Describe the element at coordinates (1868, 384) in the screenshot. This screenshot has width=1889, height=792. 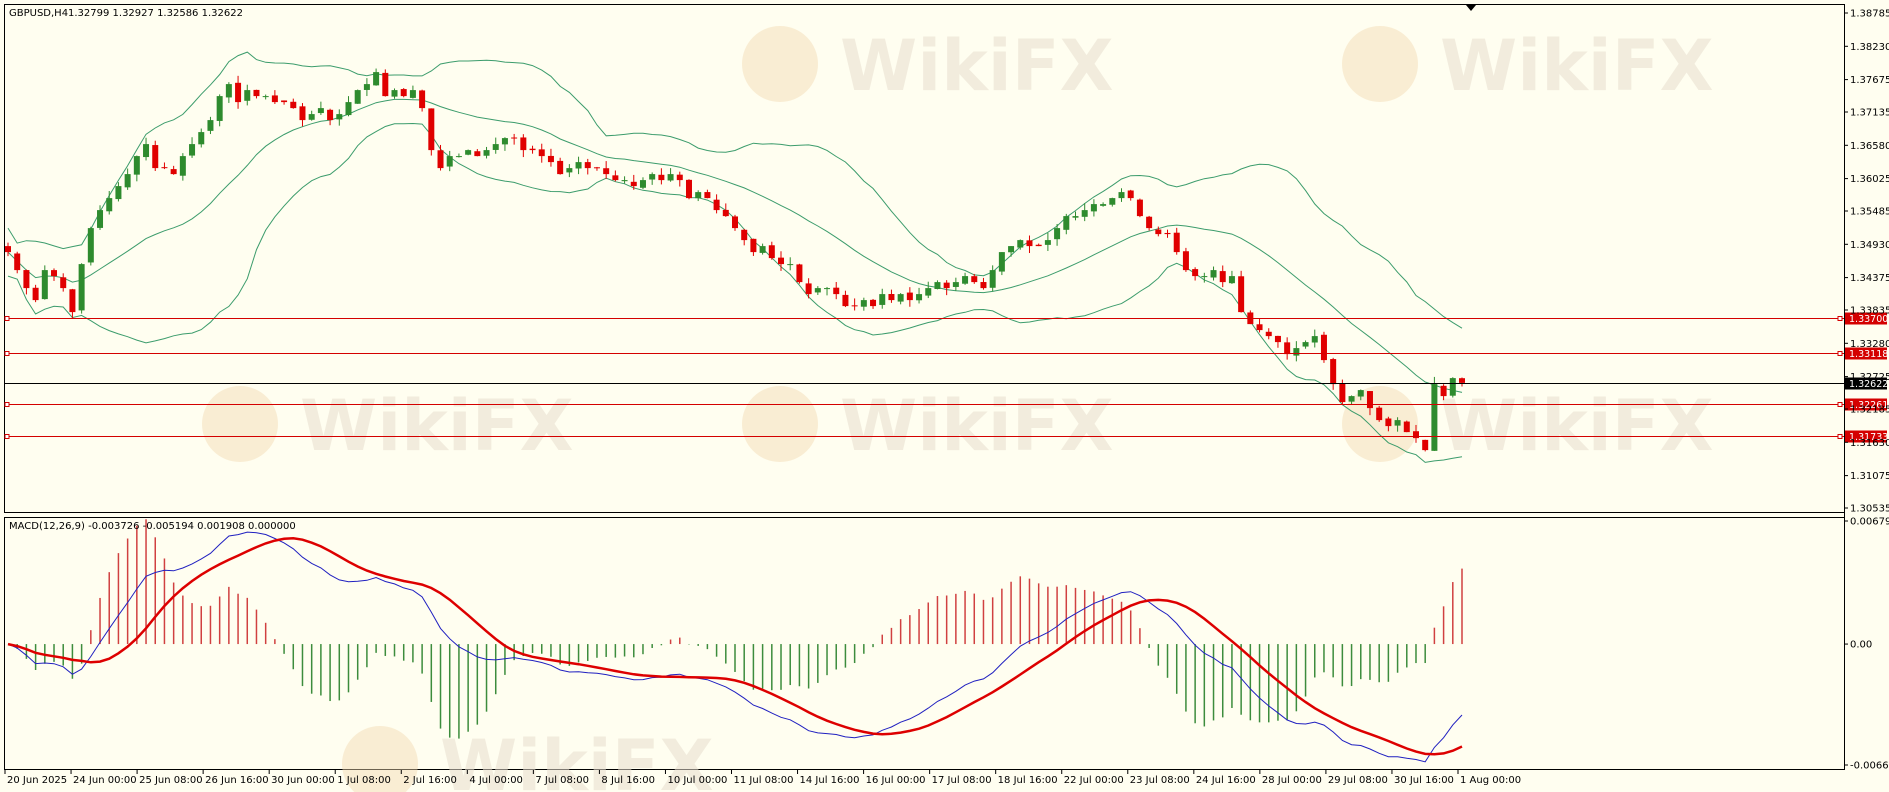
I see `price-level-text: 1.32622` at that location.